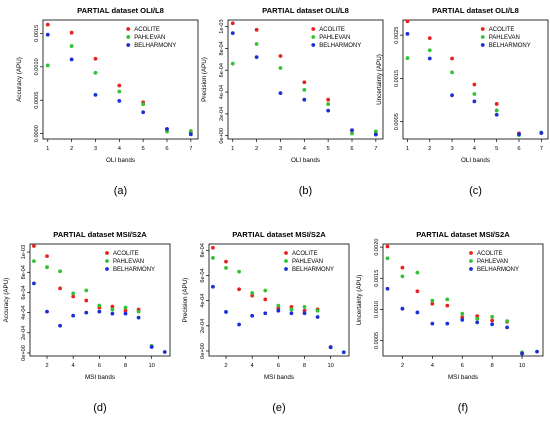 The width and height of the screenshot is (550, 426). I want to click on panel-caption: (d), so click(99, 408).